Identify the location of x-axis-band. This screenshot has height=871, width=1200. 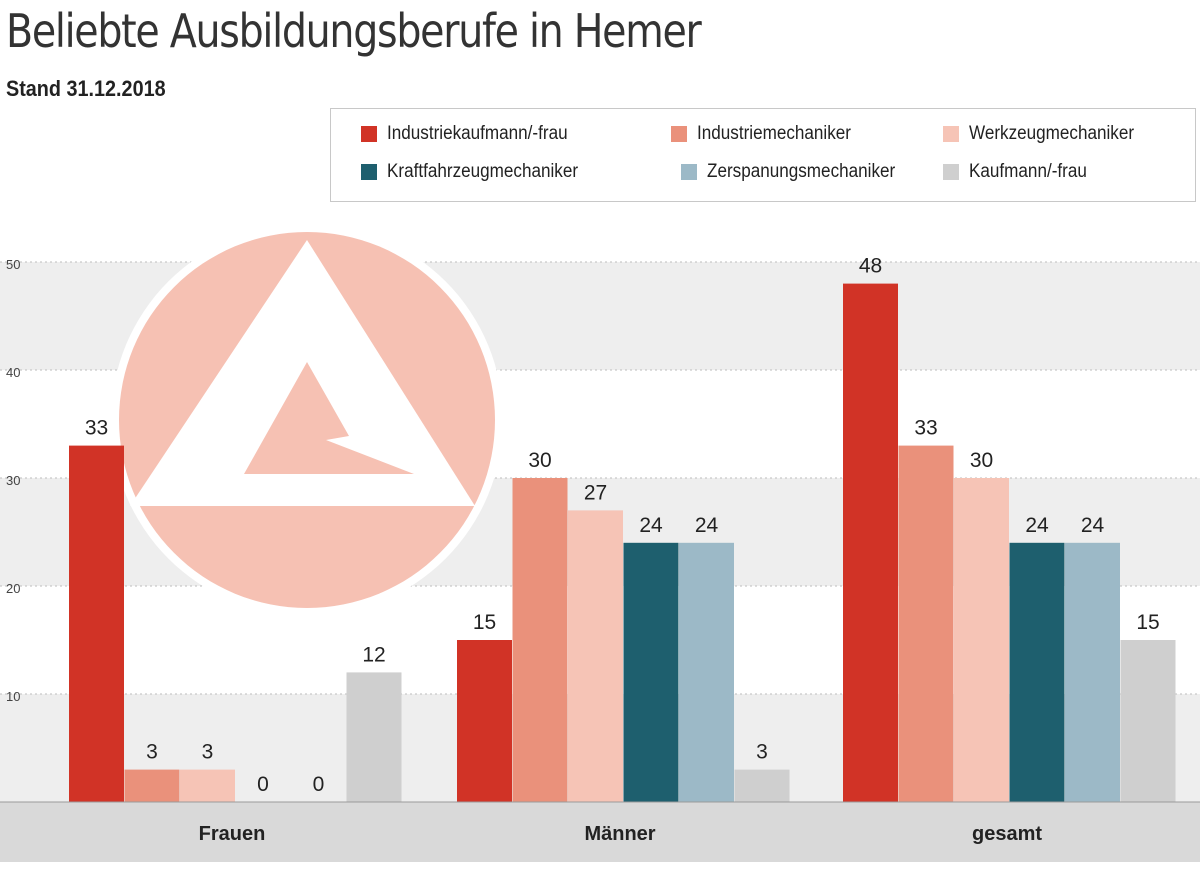
(600, 832).